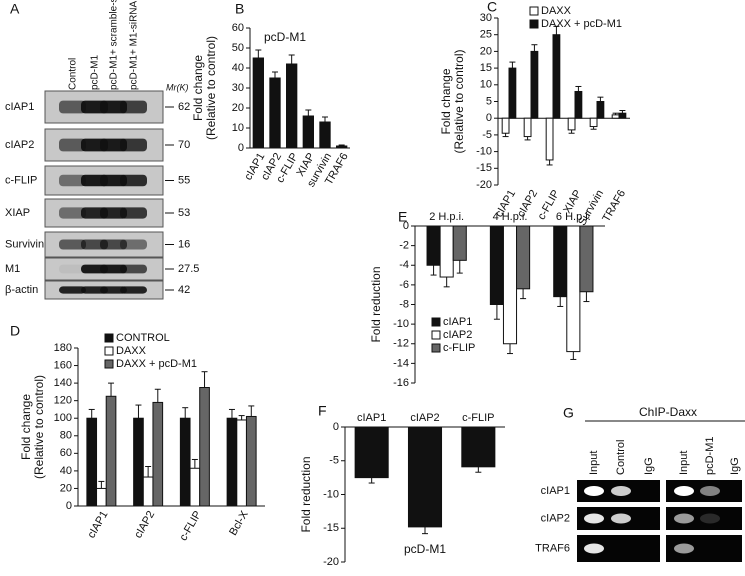 The width and height of the screenshot is (745, 576). What do you see at coordinates (63, 383) in the screenshot?
I see `y-tick-label: 140` at bounding box center [63, 383].